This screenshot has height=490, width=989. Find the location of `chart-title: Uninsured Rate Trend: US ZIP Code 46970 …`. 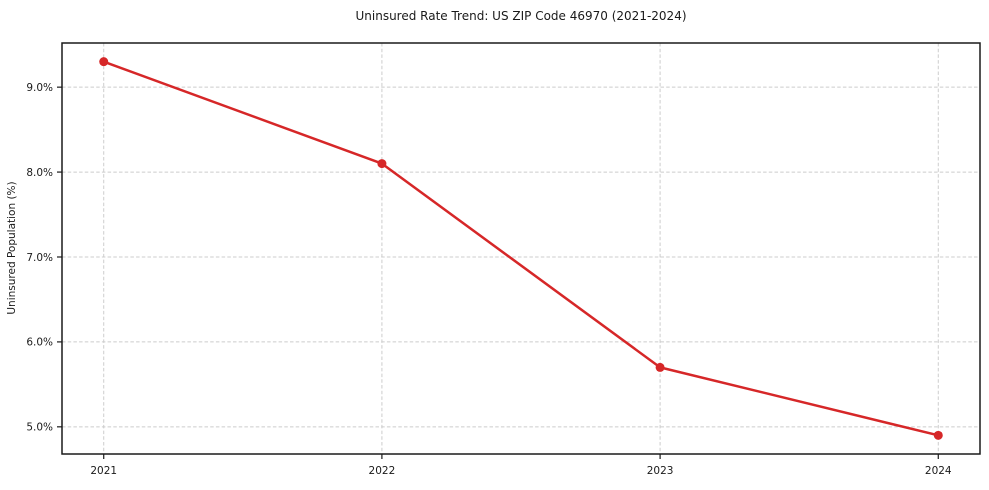

chart-title: Uninsured Rate Trend: US ZIP Code 46970 … is located at coordinates (520, 16).